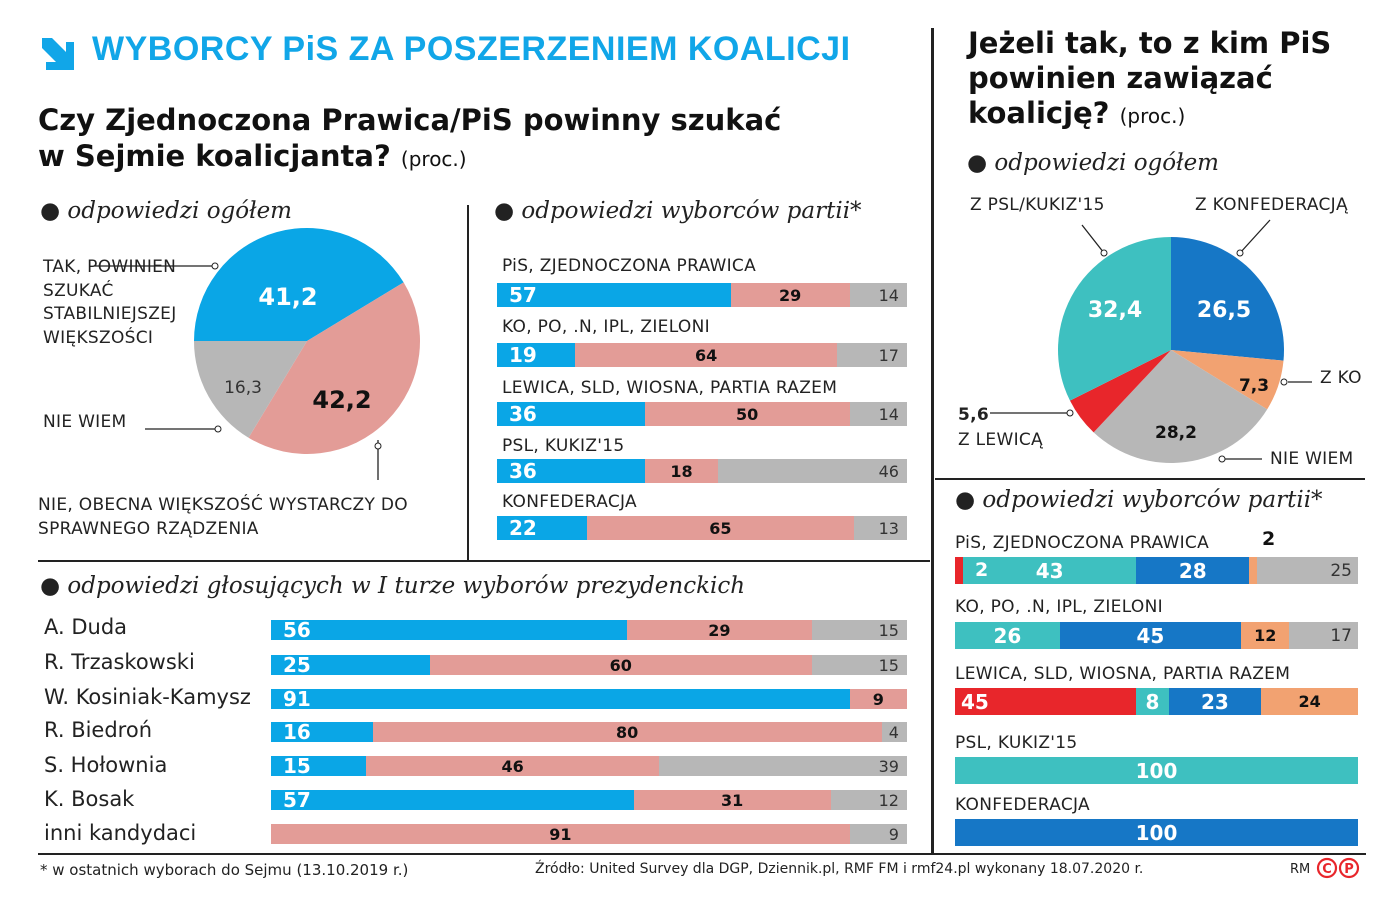  I want to click on bar-segment: 36, so click(571, 414).